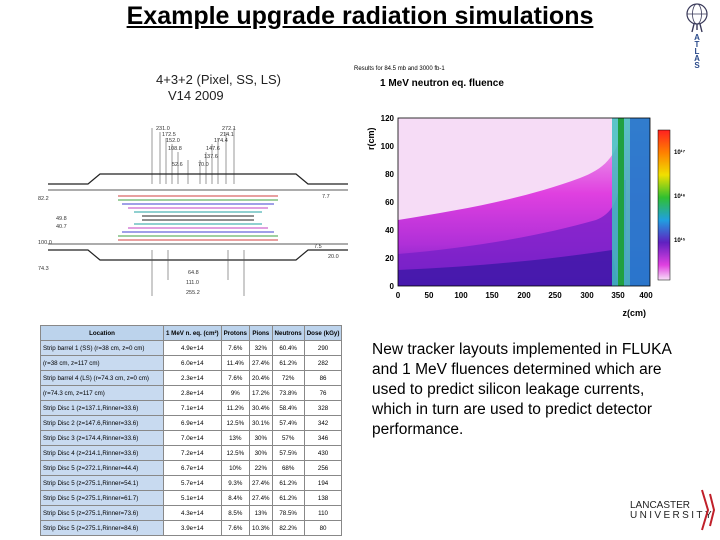 This screenshot has width=720, height=540. Describe the element at coordinates (175, 149) in the screenshot. I see `layout-label: 108.8` at that location.